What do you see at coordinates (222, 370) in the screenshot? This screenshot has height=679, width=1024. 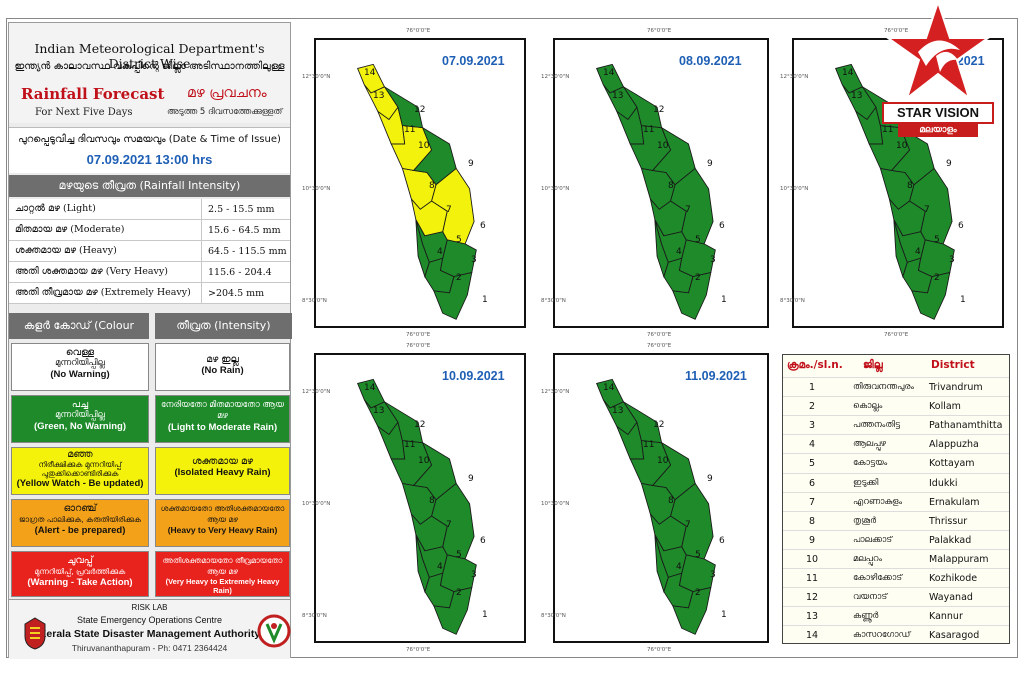 I see `intensity-en: (No Rain)` at bounding box center [222, 370].